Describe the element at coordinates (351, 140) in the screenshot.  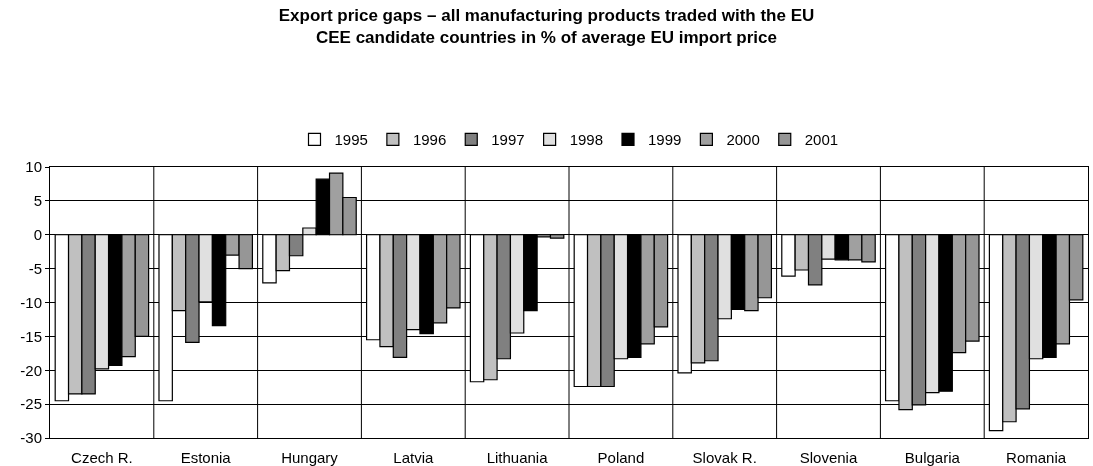
I see `legend-label: 1995` at that location.